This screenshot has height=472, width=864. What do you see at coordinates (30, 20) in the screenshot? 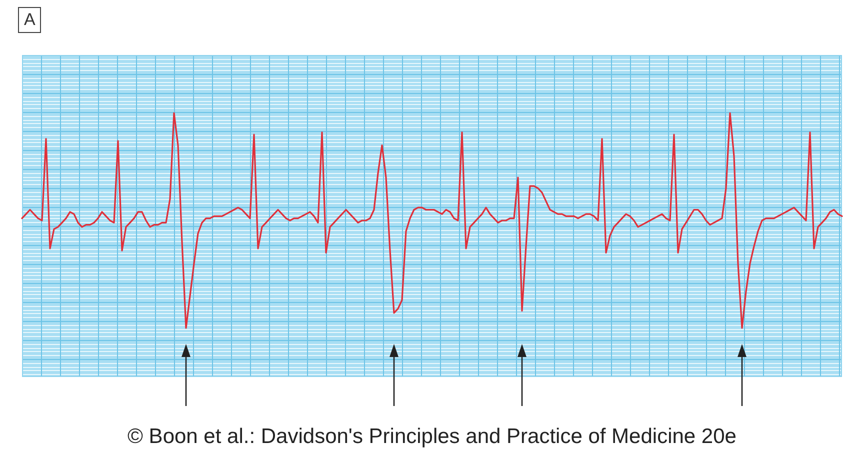
I see `chart-title: A` at bounding box center [30, 20].